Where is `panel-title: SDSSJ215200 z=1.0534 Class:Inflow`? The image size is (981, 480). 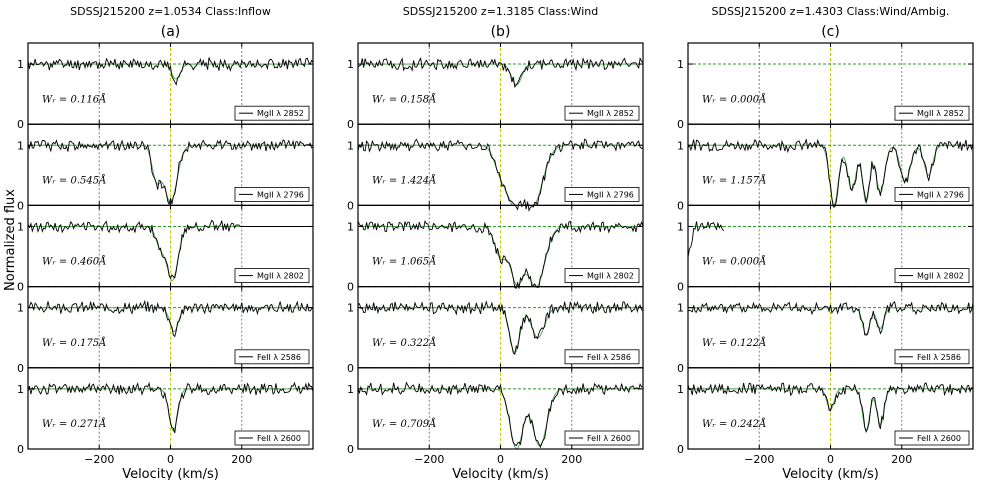
panel-title: SDSSJ215200 z=1.0534 Class:Inflow is located at coordinates (170, 11).